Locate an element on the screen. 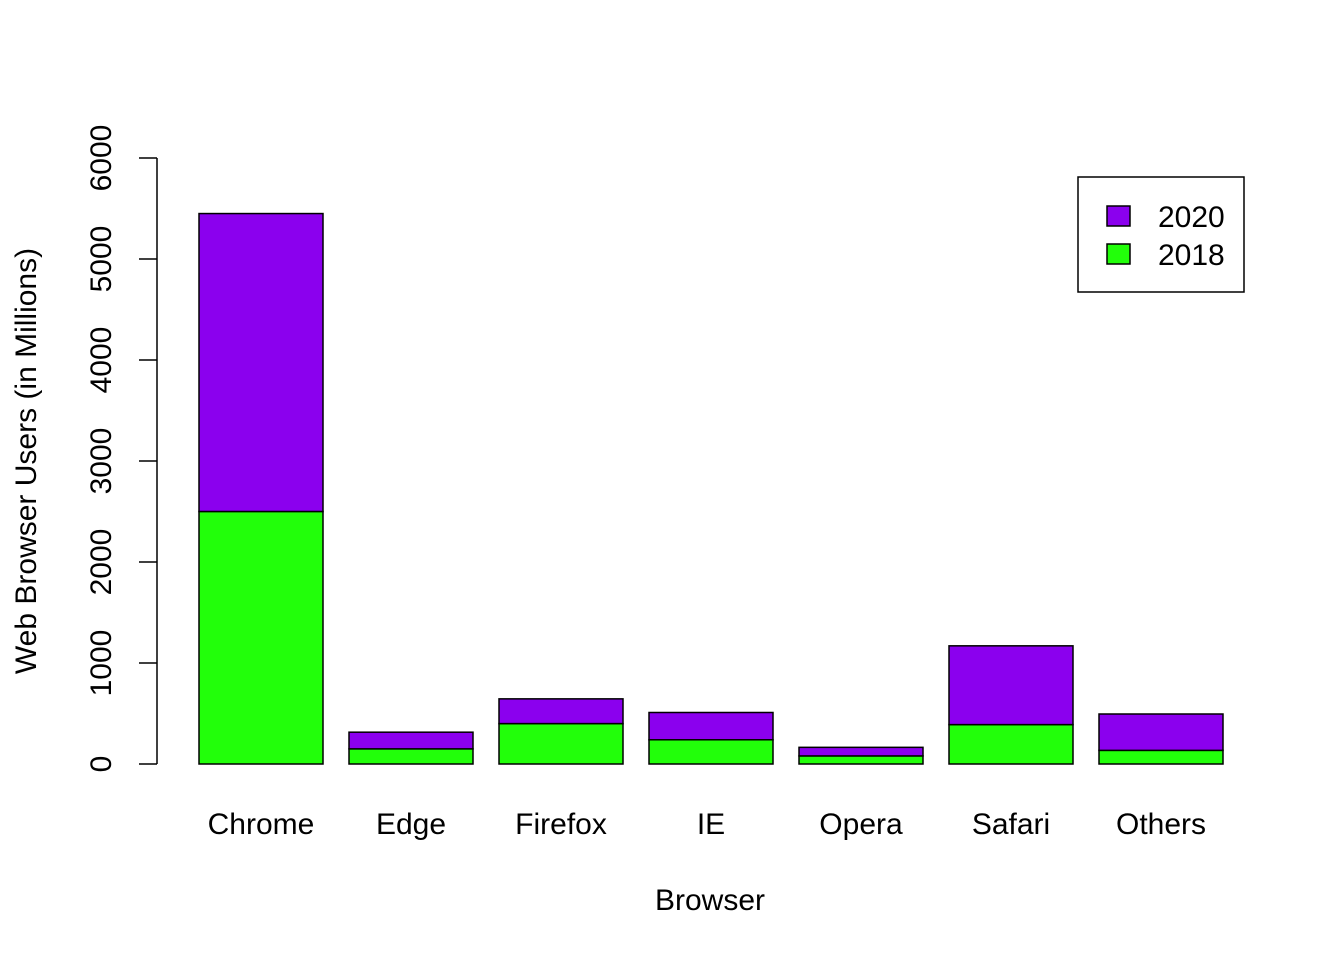  legend-label-2020: 2020 is located at coordinates (1191, 217).